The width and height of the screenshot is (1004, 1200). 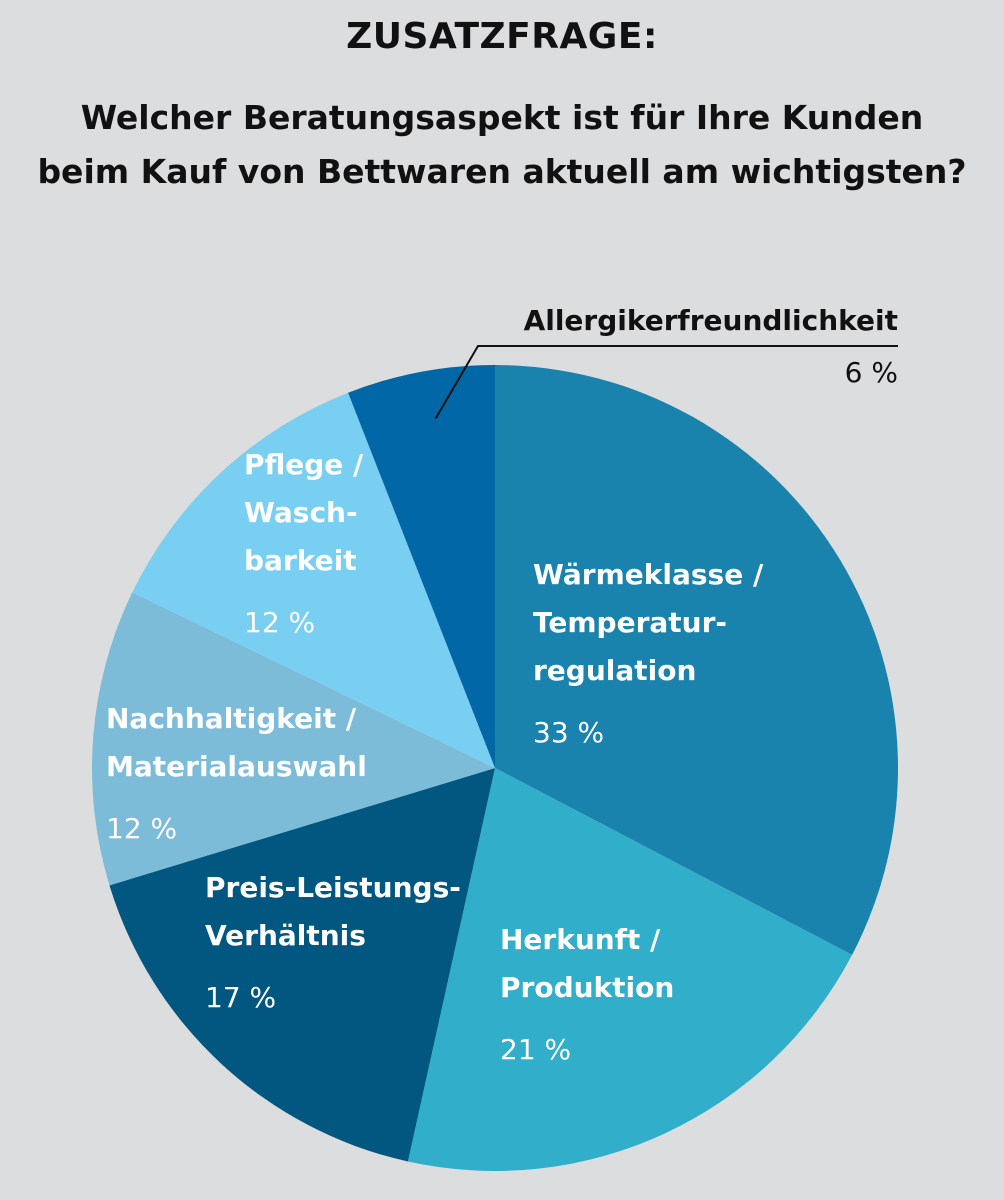 I want to click on slice-label: Wasch-, so click(x=301, y=512).